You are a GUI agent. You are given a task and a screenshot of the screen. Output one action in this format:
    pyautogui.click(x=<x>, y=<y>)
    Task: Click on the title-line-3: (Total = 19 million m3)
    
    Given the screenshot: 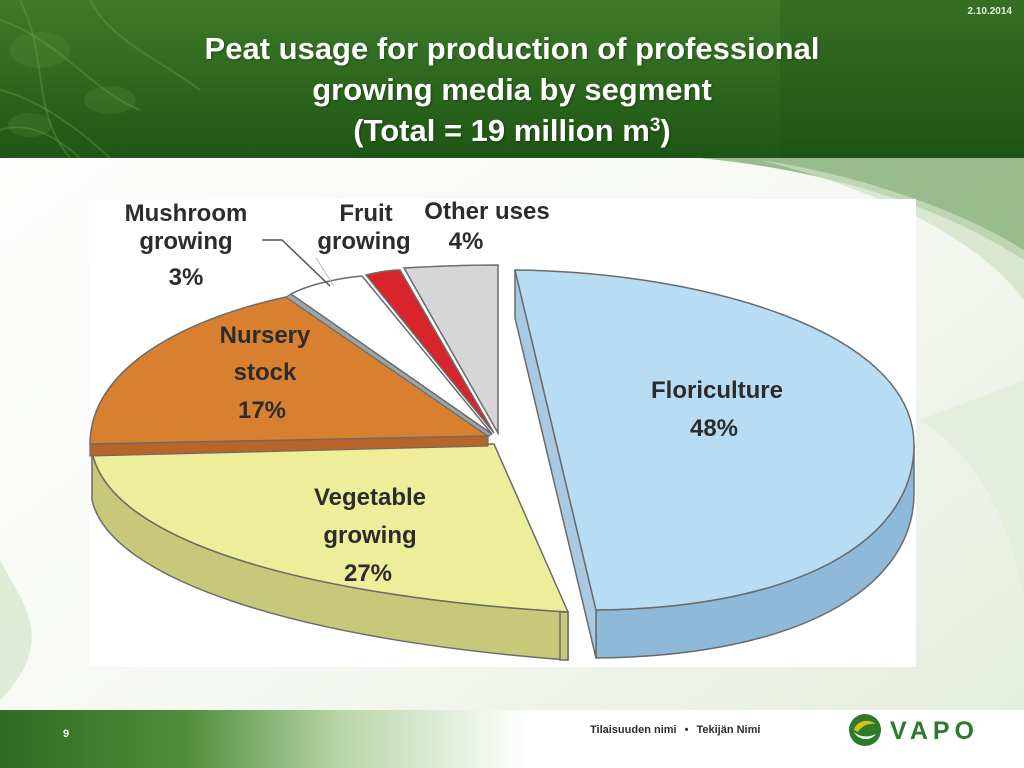 What is the action you would take?
    pyautogui.click(x=512, y=130)
    